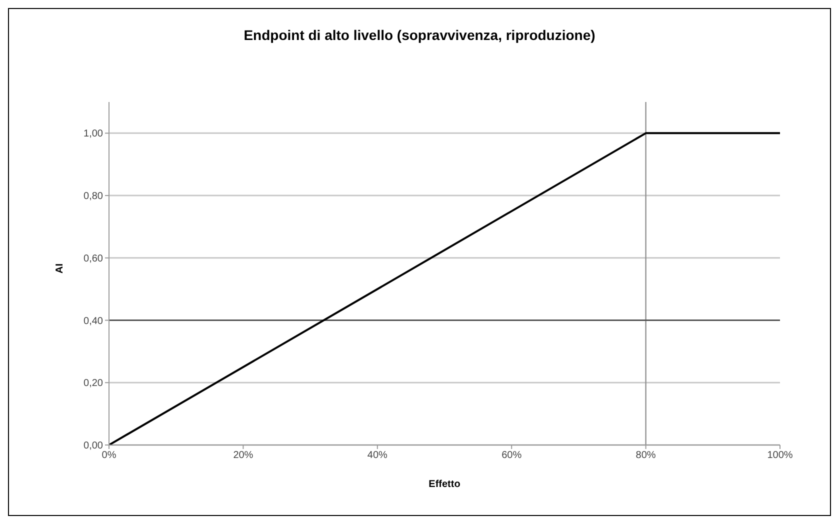  What do you see at coordinates (94, 134) in the screenshot?
I see `y-tick-label: 1,00` at bounding box center [94, 134].